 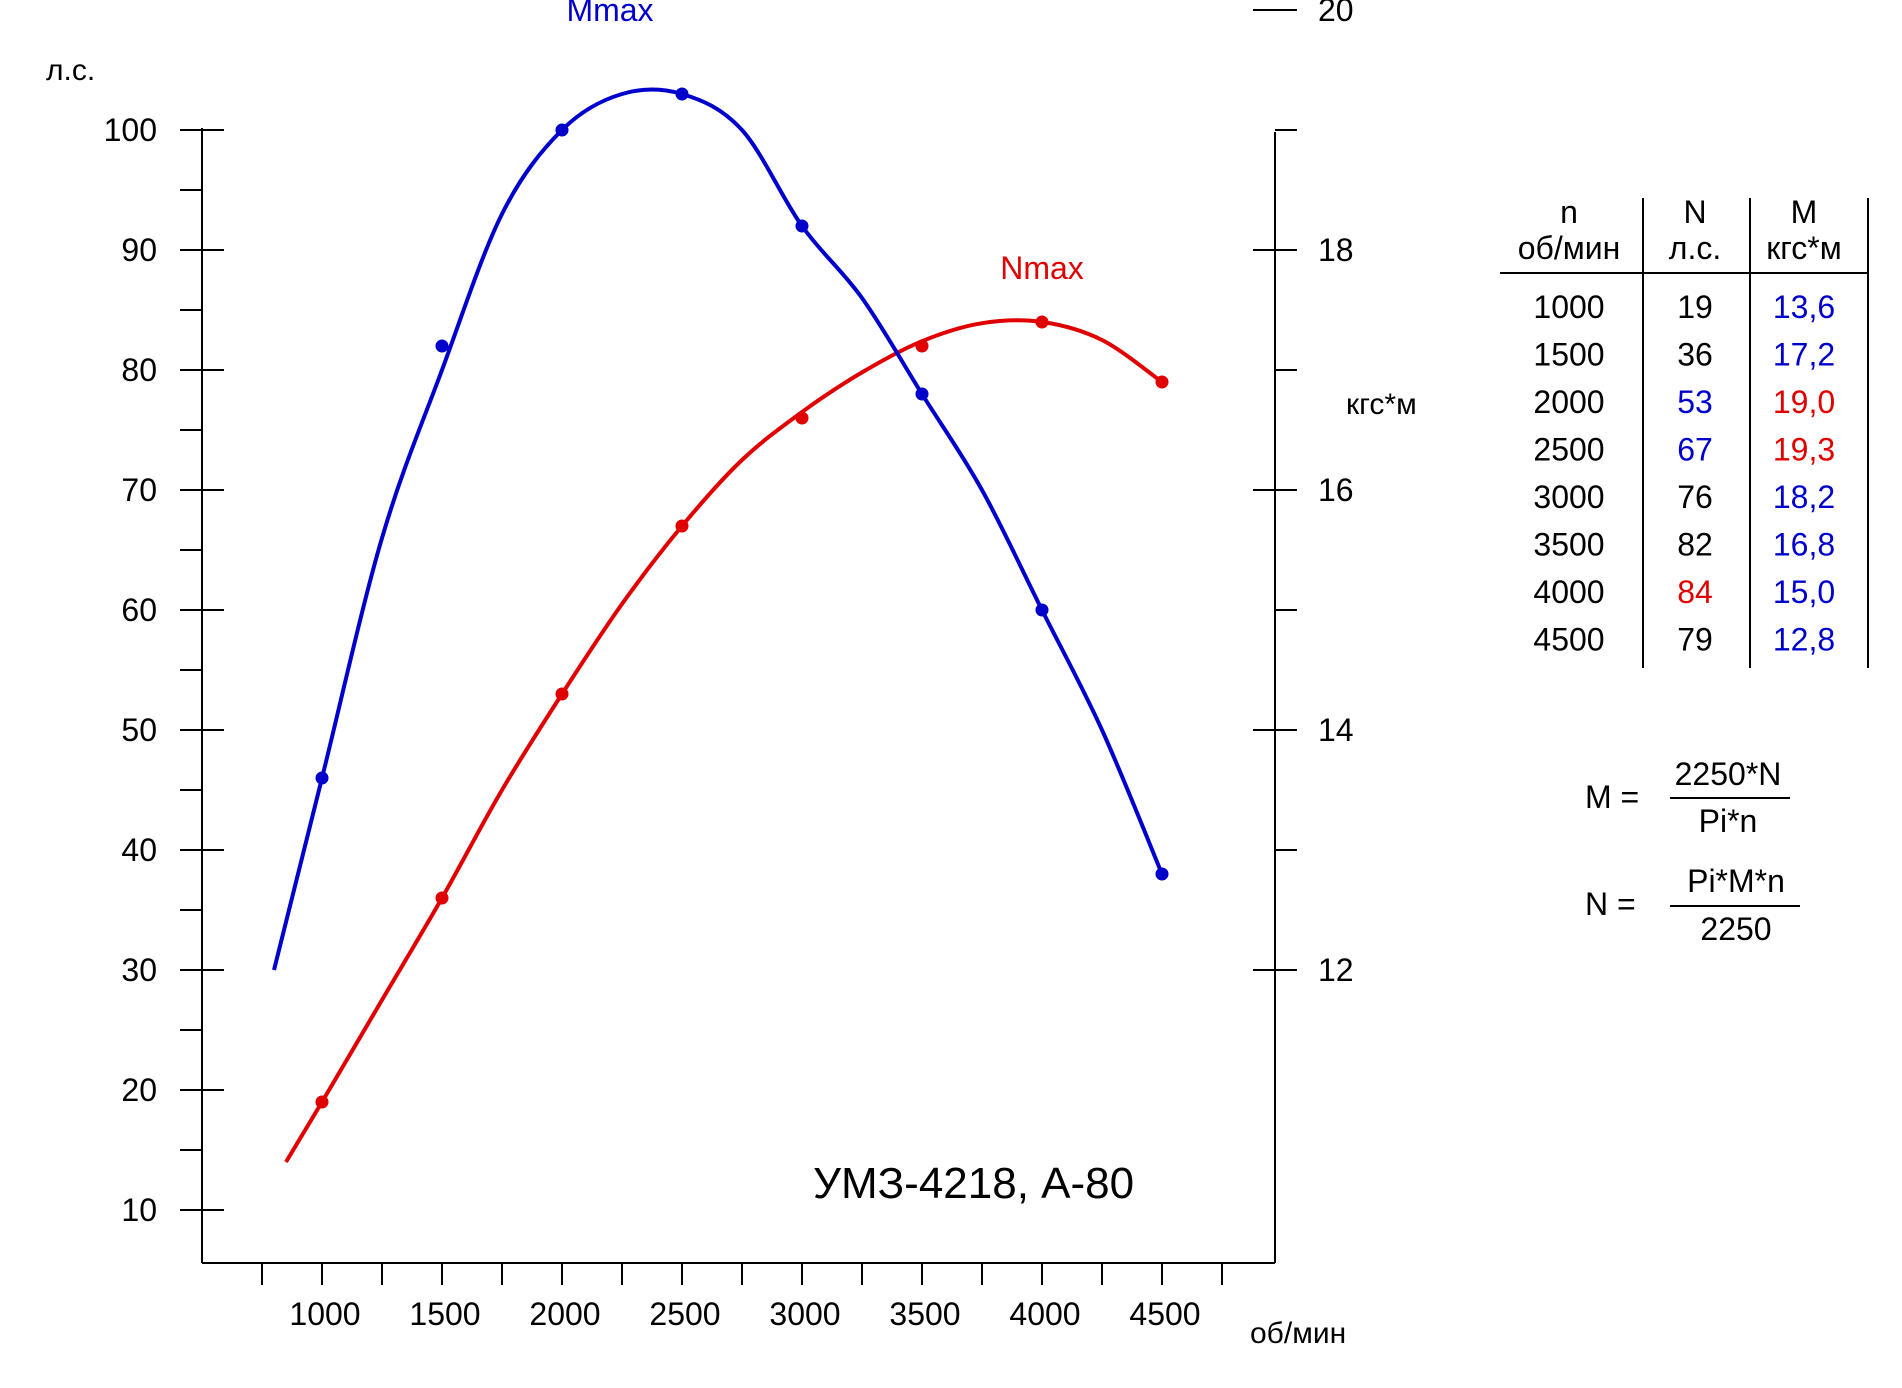 What do you see at coordinates (139, 610) in the screenshot?
I see `left-y-tick-label: 60` at bounding box center [139, 610].